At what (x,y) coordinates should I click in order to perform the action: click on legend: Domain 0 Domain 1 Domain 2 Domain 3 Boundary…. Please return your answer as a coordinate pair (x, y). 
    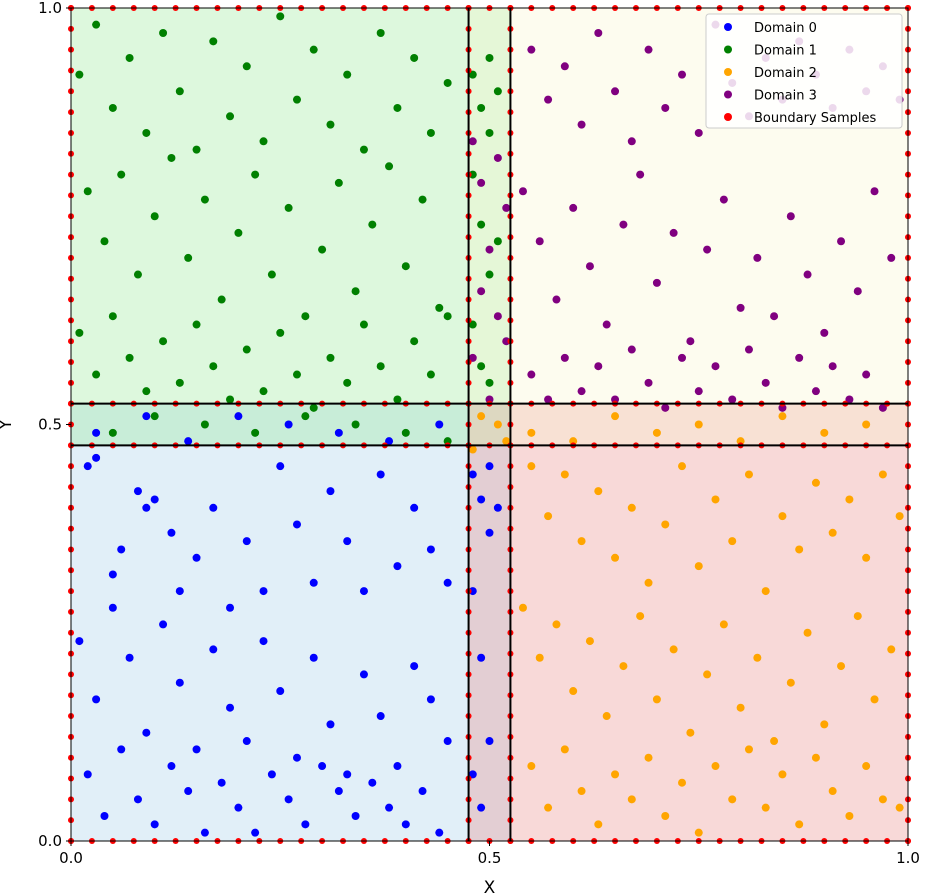
    Looking at the image, I should click on (804, 71).